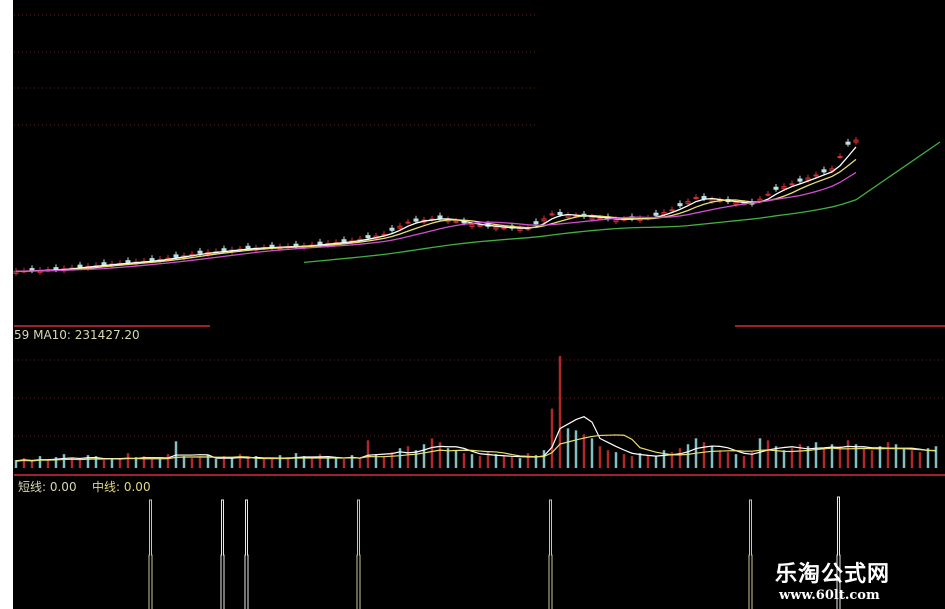 Image resolution: width=945 pixels, height=609 pixels. I want to click on volume-ma5-line, so click(476, 439).